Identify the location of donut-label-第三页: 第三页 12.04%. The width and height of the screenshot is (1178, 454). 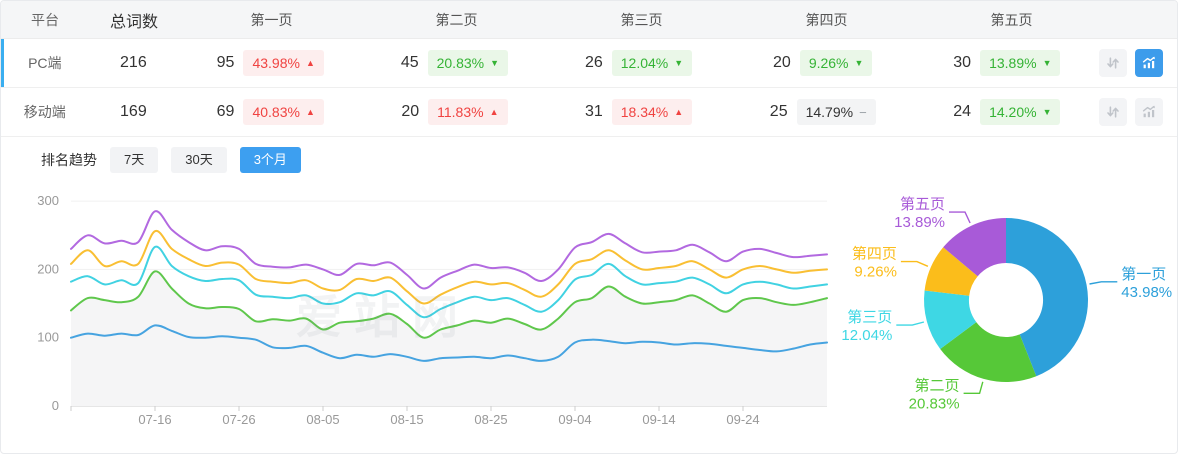
(866, 326).